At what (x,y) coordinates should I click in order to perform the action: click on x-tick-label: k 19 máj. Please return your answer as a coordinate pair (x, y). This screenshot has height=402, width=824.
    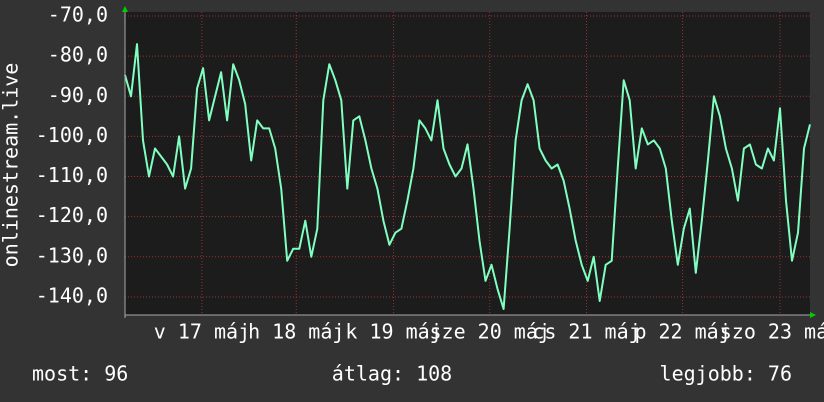
    Looking at the image, I should click on (393, 332).